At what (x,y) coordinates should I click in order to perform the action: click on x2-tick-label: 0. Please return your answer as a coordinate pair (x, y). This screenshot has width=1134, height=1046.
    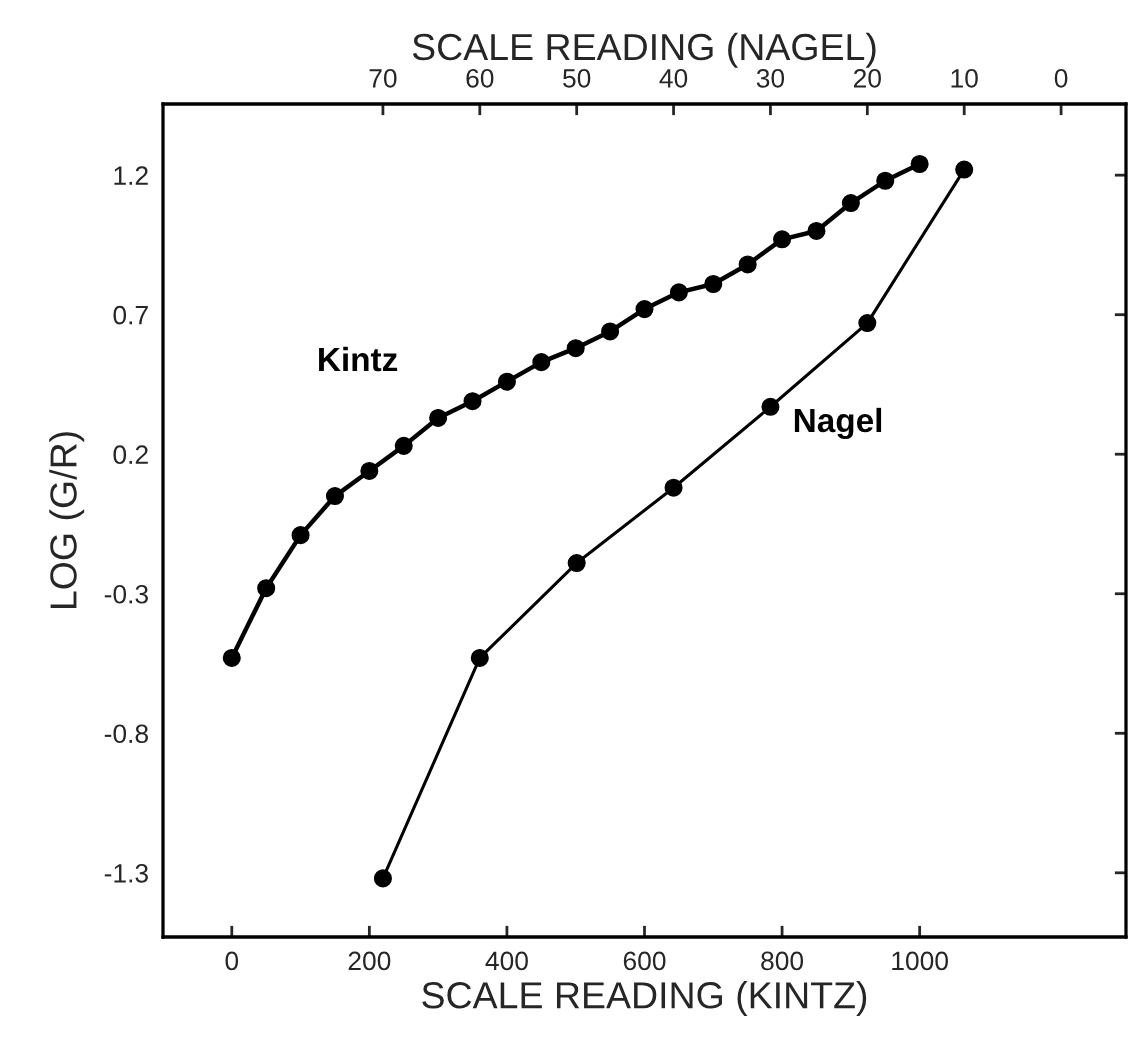
    Looking at the image, I should click on (1061, 78).